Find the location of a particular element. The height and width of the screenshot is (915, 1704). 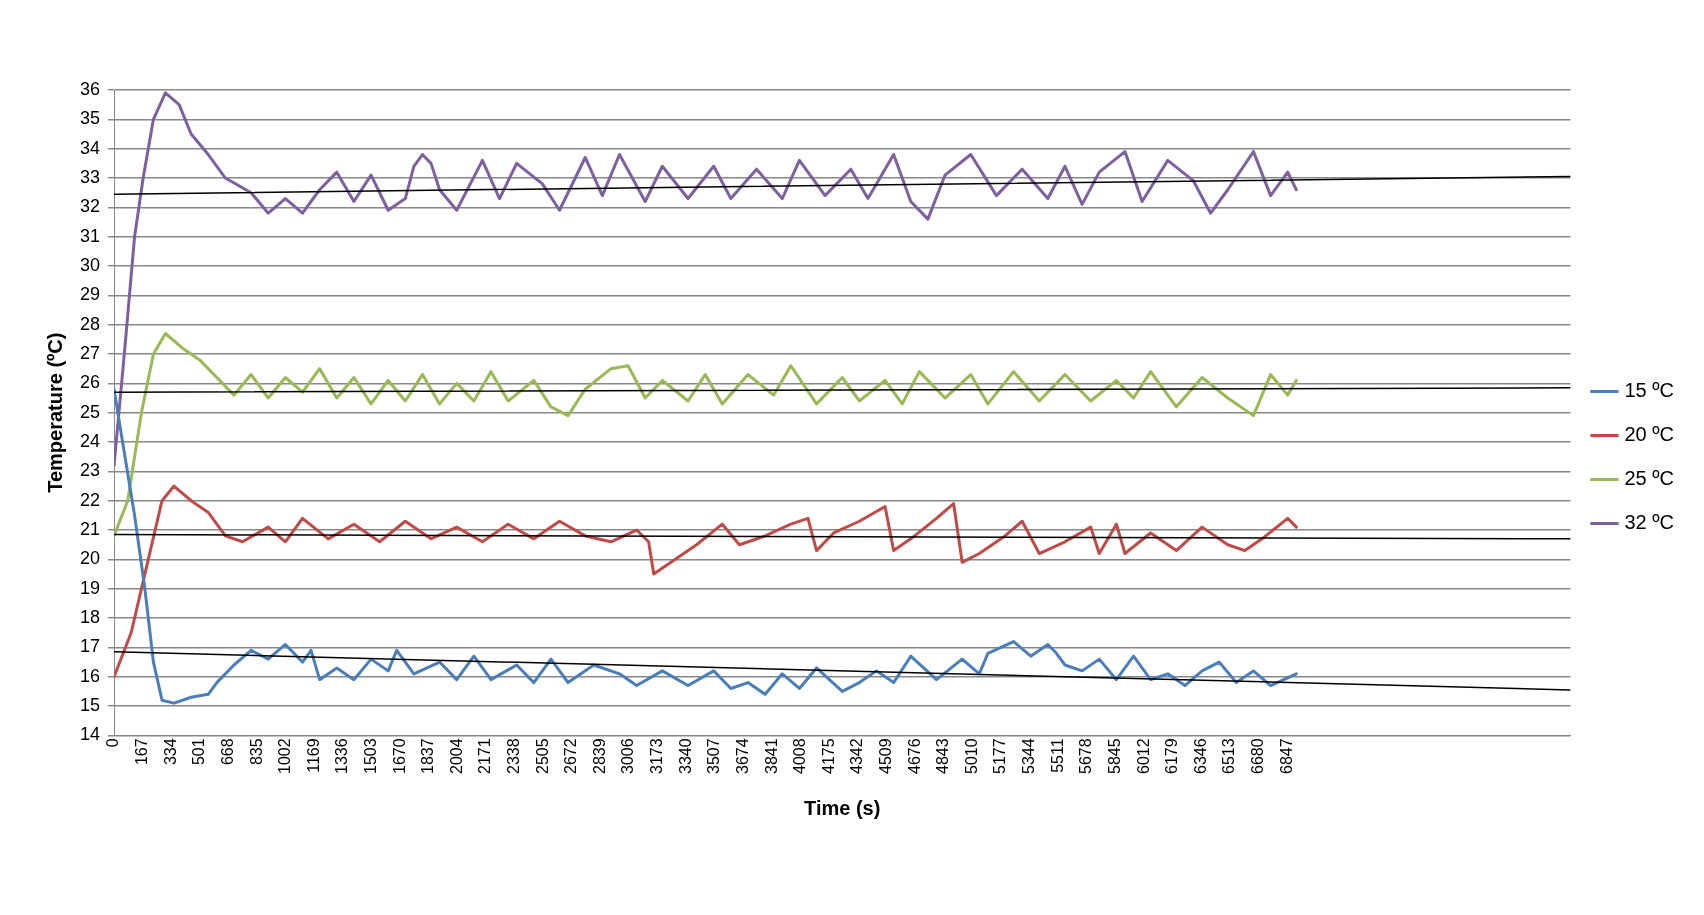

x-tick-label: 6012 is located at coordinates (1143, 756).